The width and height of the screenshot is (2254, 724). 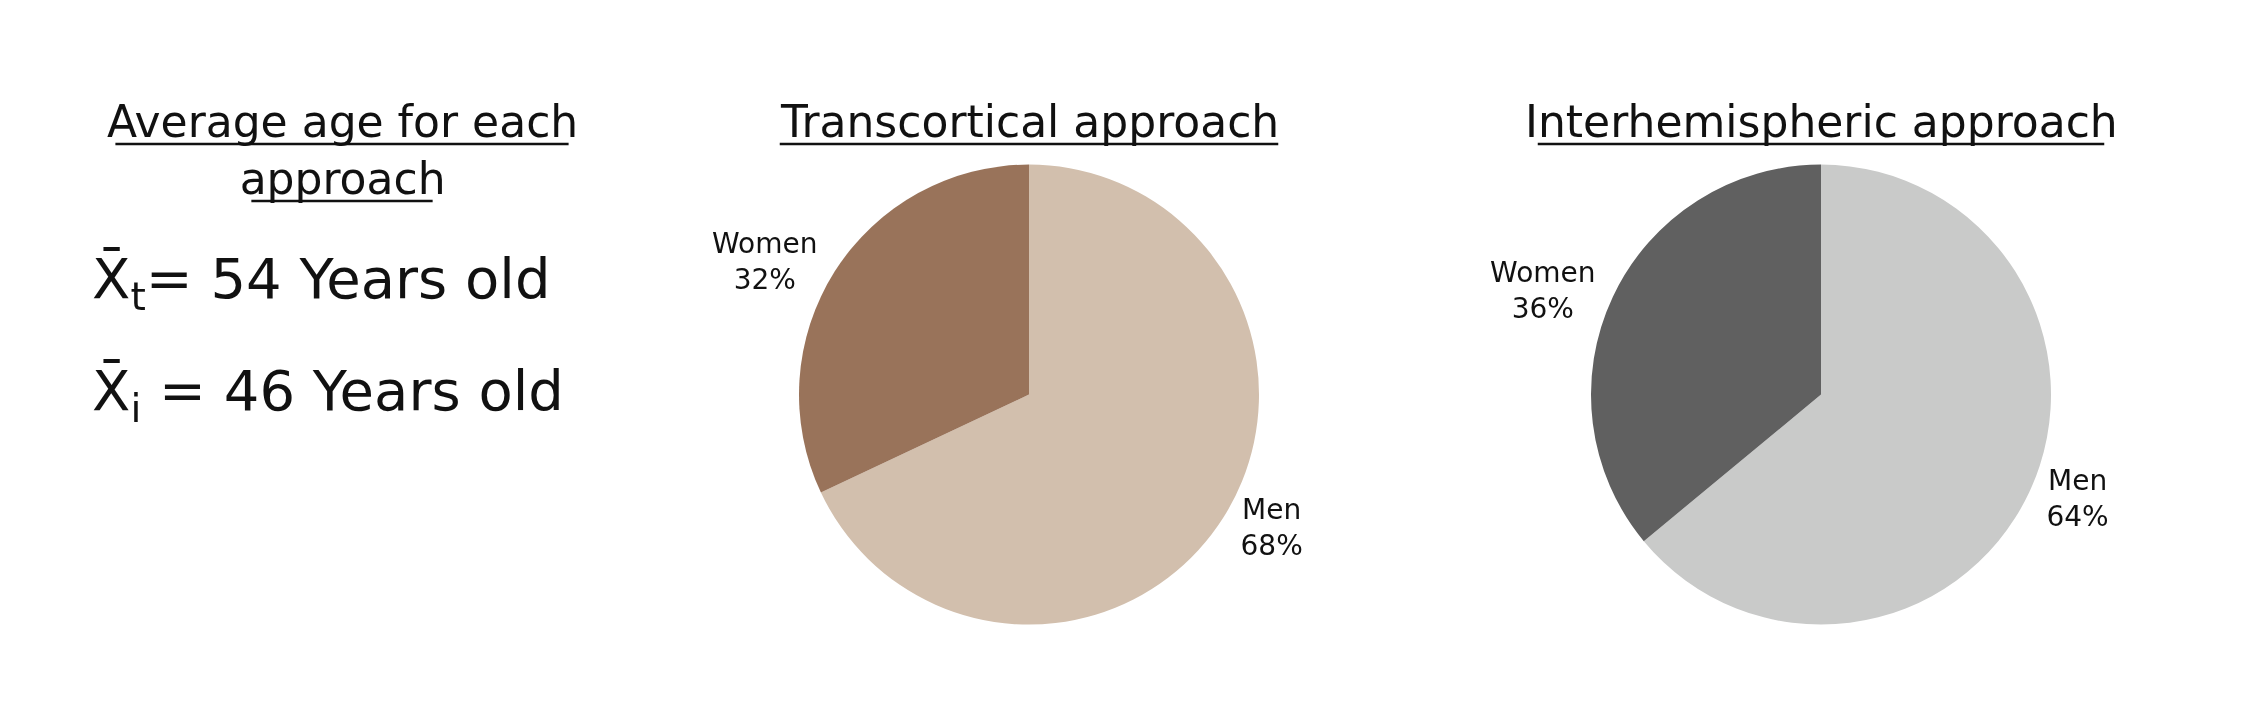 What do you see at coordinates (2077, 517) in the screenshot?
I see `data-label: 64%` at bounding box center [2077, 517].